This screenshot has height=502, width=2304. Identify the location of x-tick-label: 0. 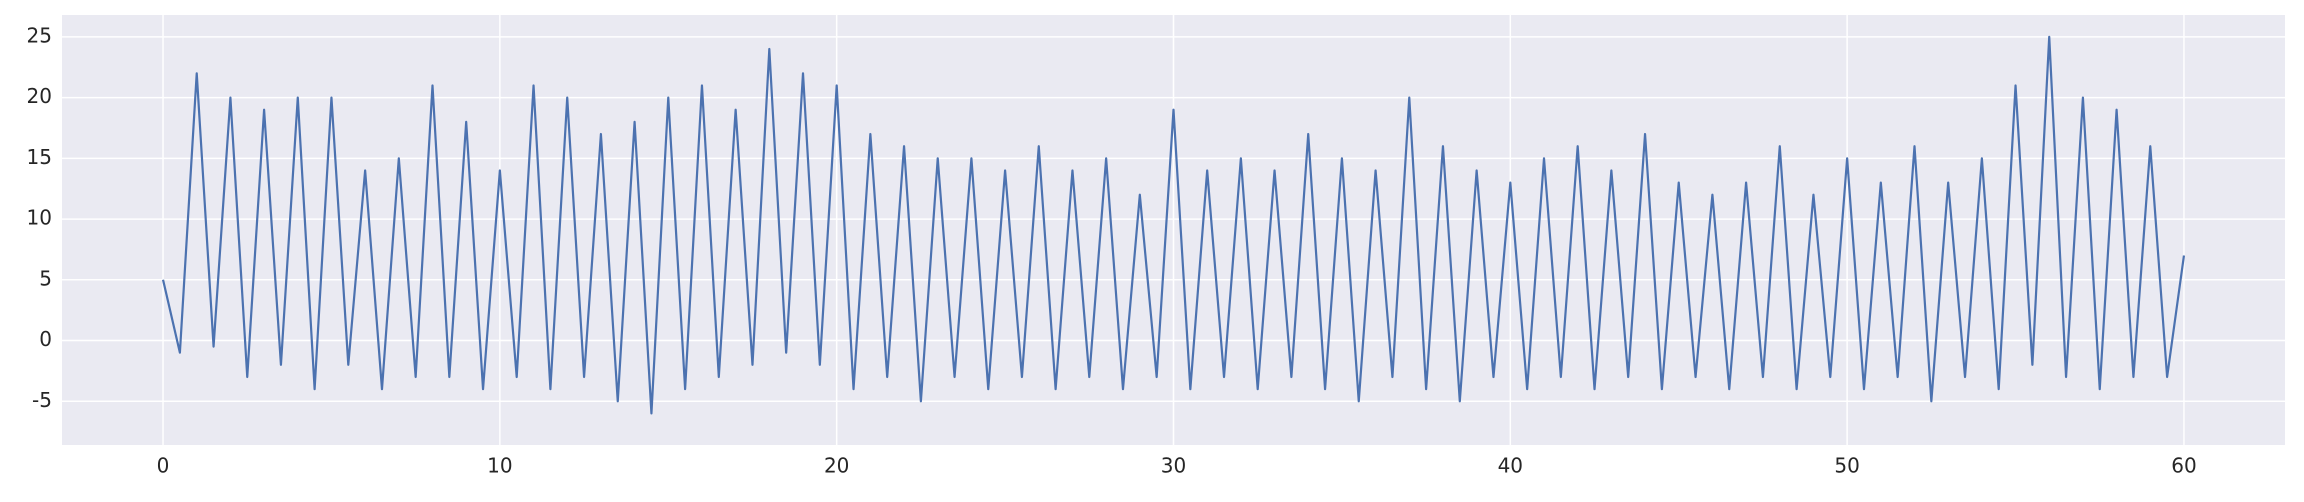
(163, 466).